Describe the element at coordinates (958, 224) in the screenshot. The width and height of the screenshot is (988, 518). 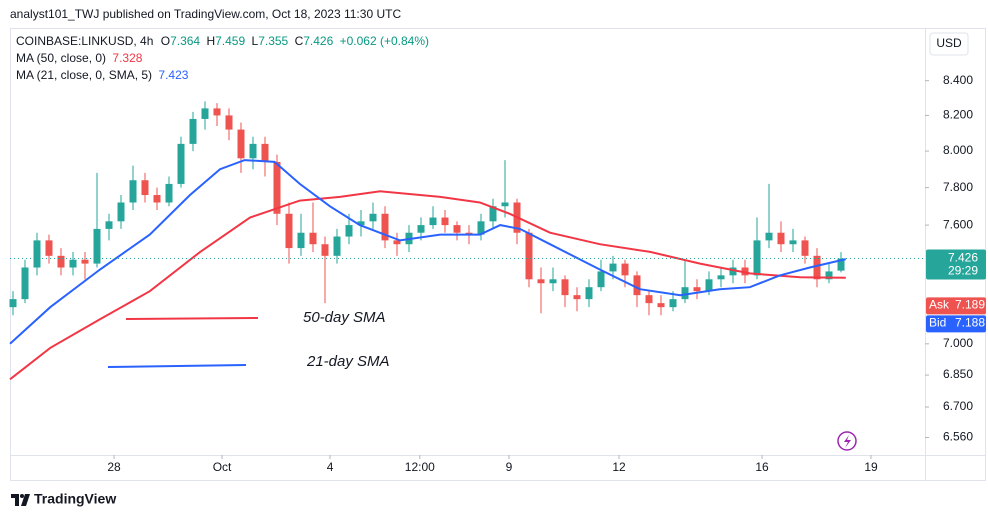
I see `y-tick-label: 7.600` at that location.